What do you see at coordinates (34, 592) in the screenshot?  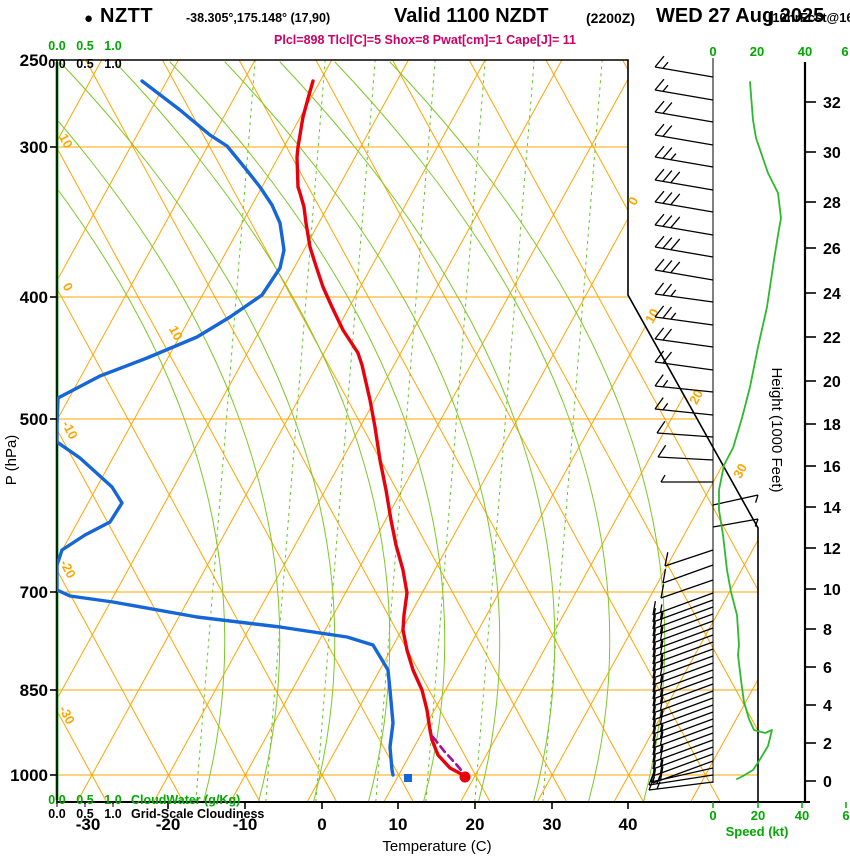 I see `svg-text: 700` at bounding box center [34, 592].